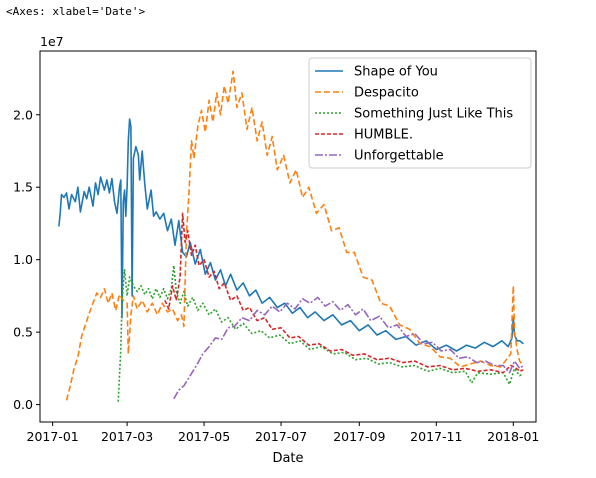 The width and height of the screenshot is (596, 478). What do you see at coordinates (386, 93) in the screenshot?
I see `legend-label-1: Despacito` at bounding box center [386, 93].